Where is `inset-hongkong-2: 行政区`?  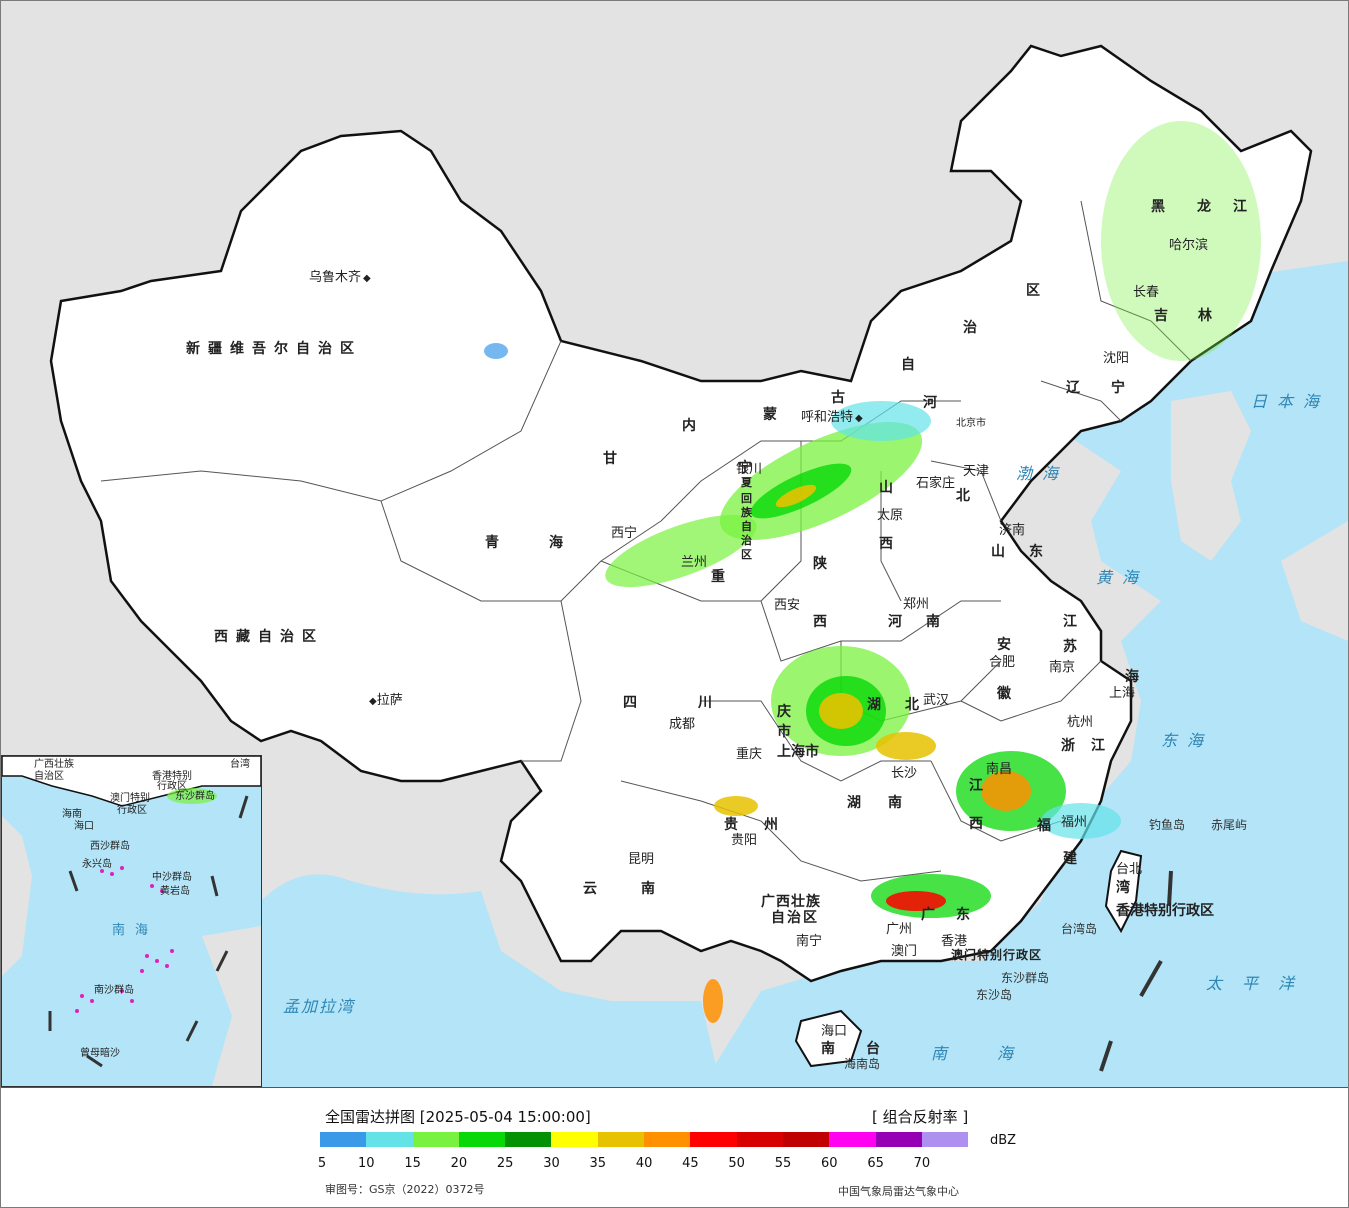 inset-hongkong-2: 行政区 is located at coordinates (172, 786).